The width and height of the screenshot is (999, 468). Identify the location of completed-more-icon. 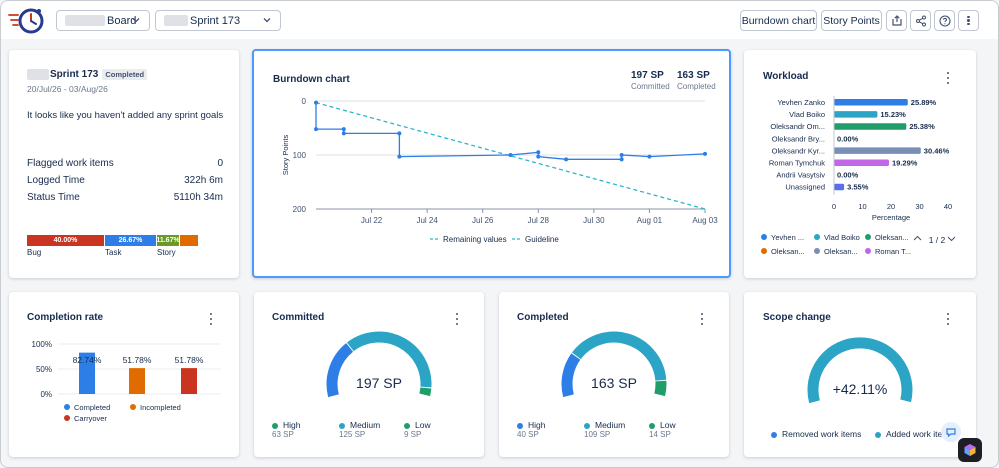
(702, 319).